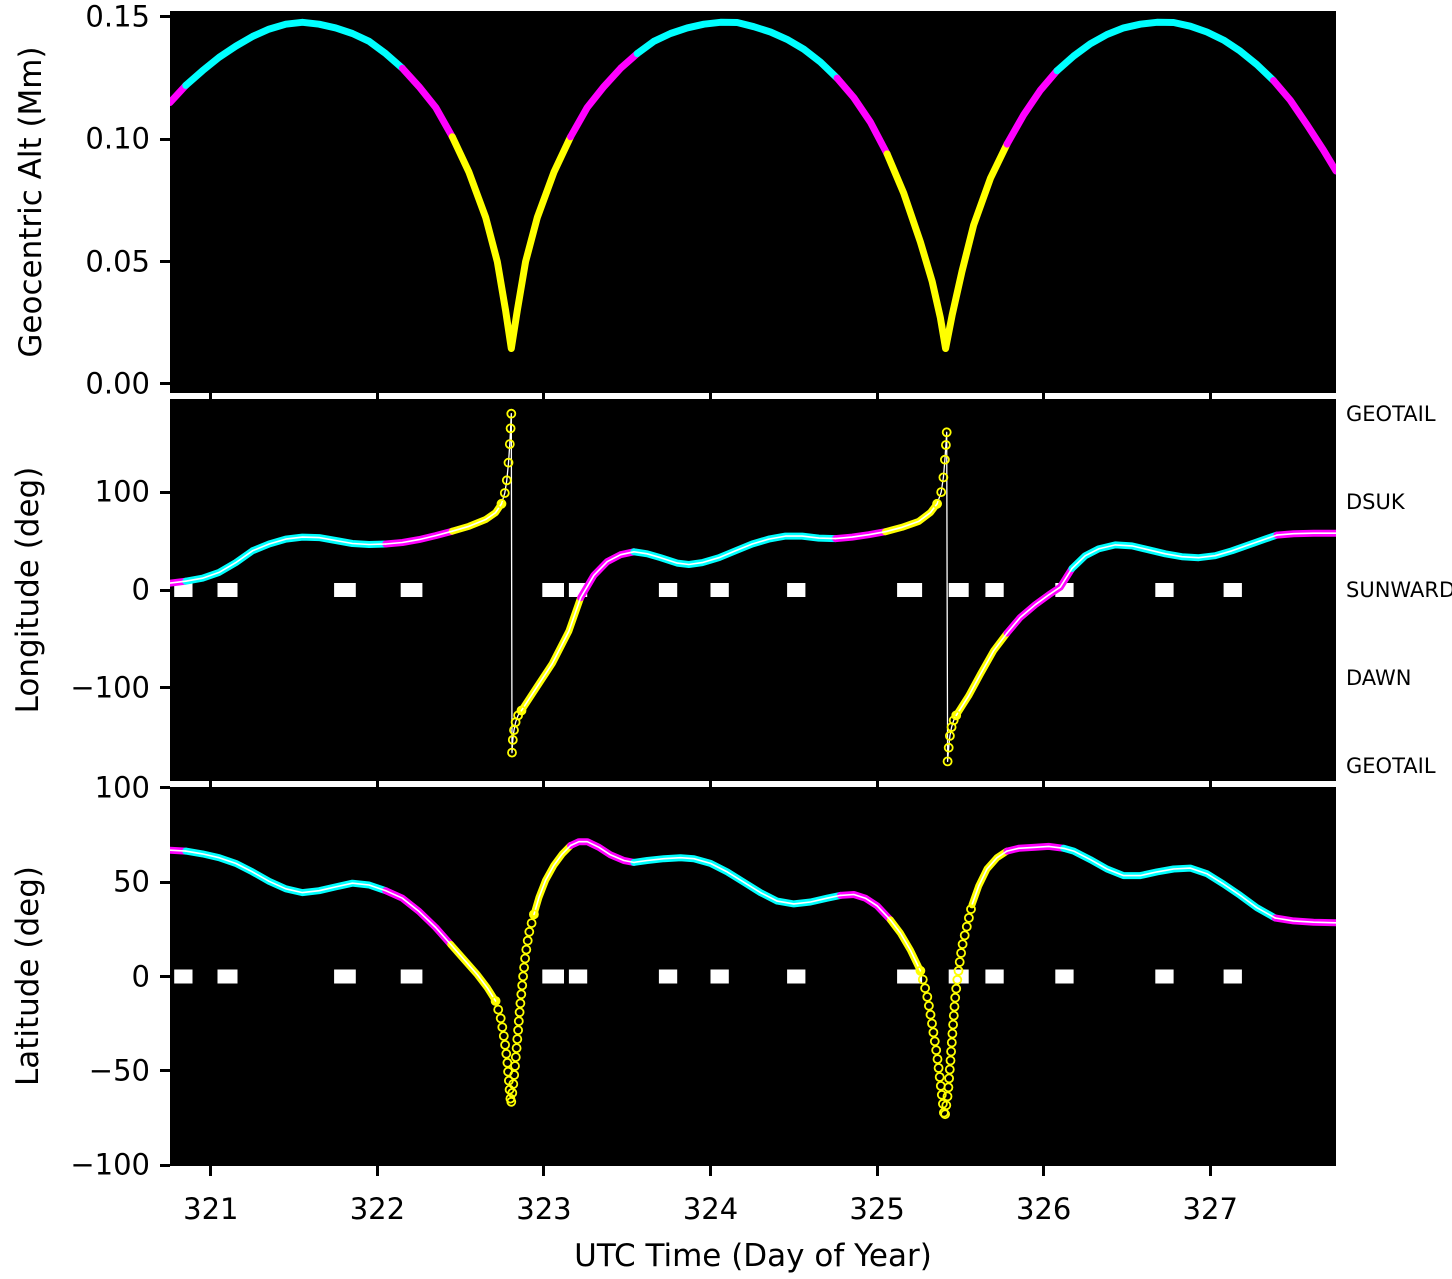 This screenshot has width=1452, height=1279. I want to click on y-tick-label: 0.10, so click(117, 138).